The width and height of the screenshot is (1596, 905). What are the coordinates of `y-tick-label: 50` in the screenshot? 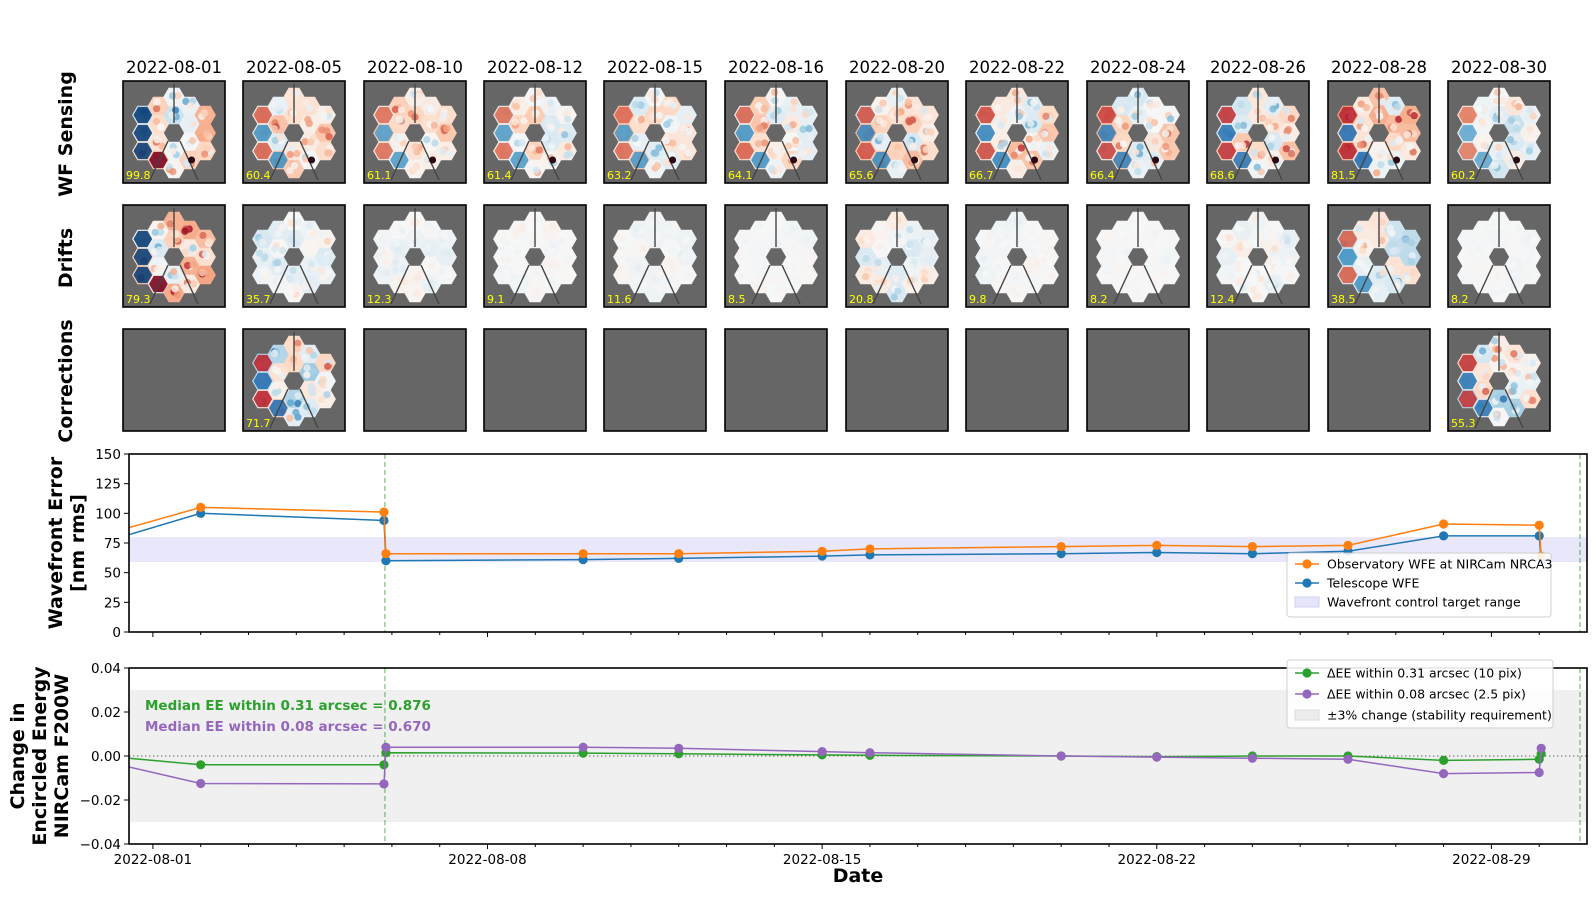 It's located at (112, 574).